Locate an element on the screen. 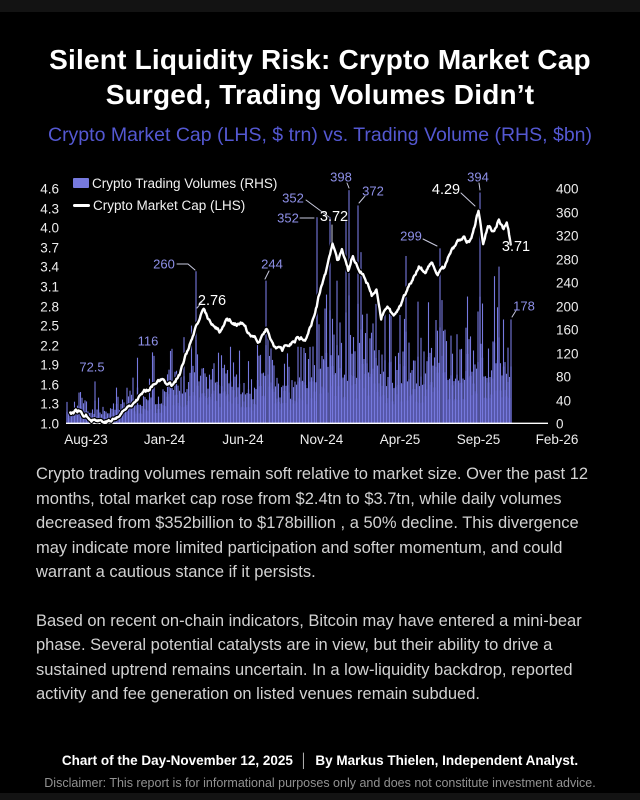 The height and width of the screenshot is (800, 640). right-axis-tick-240: 240 is located at coordinates (567, 283).